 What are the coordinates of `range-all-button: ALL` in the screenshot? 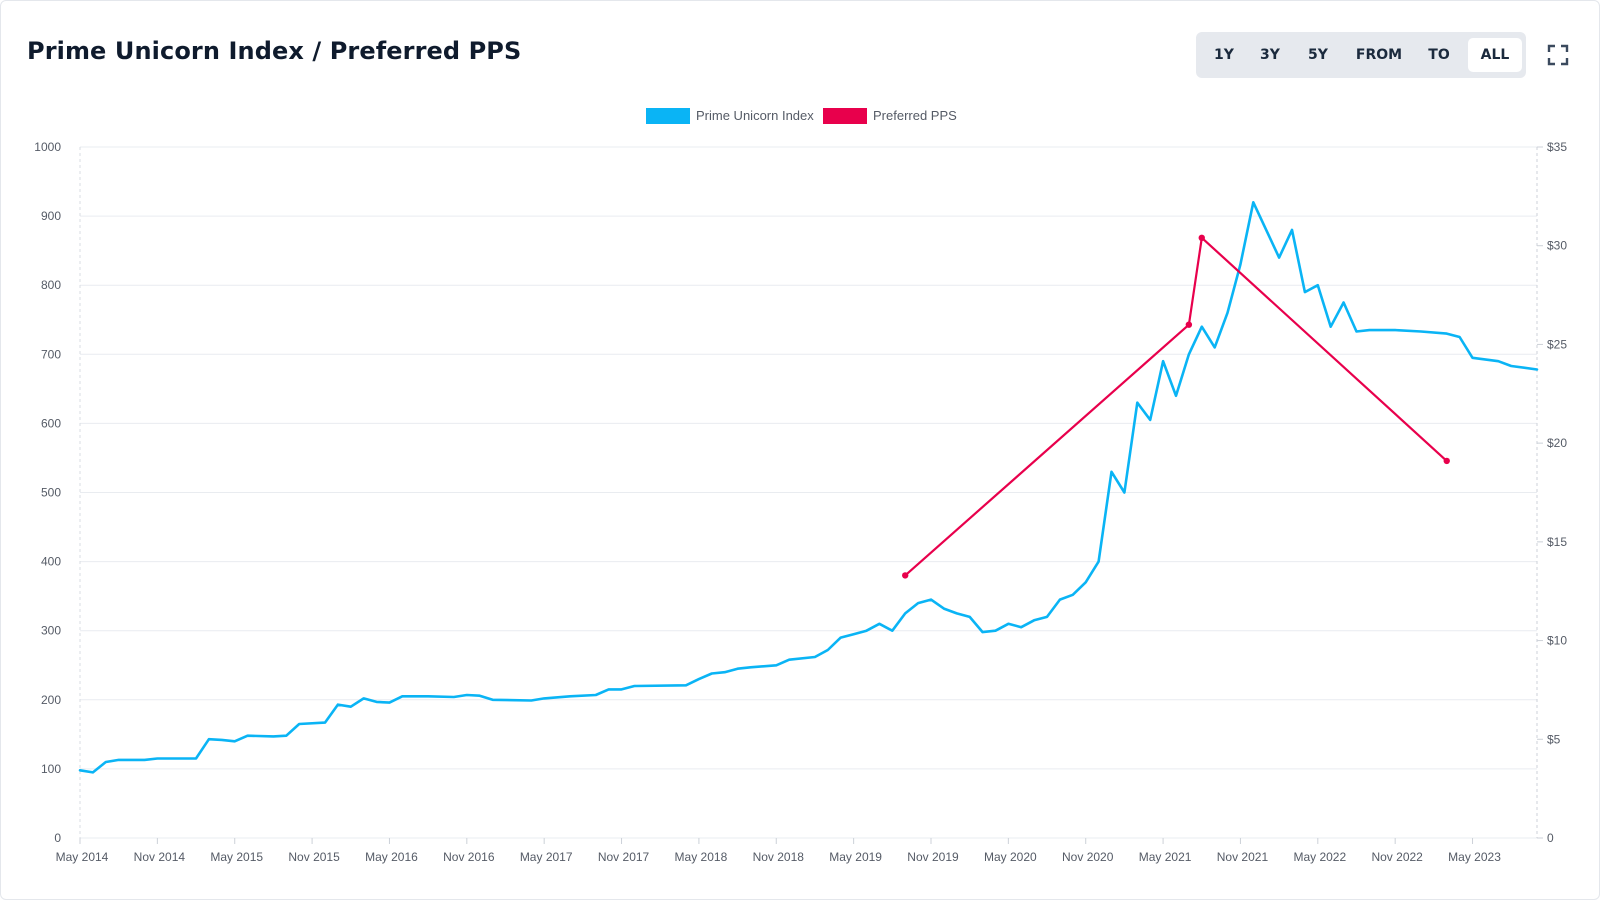 It's located at (1495, 55).